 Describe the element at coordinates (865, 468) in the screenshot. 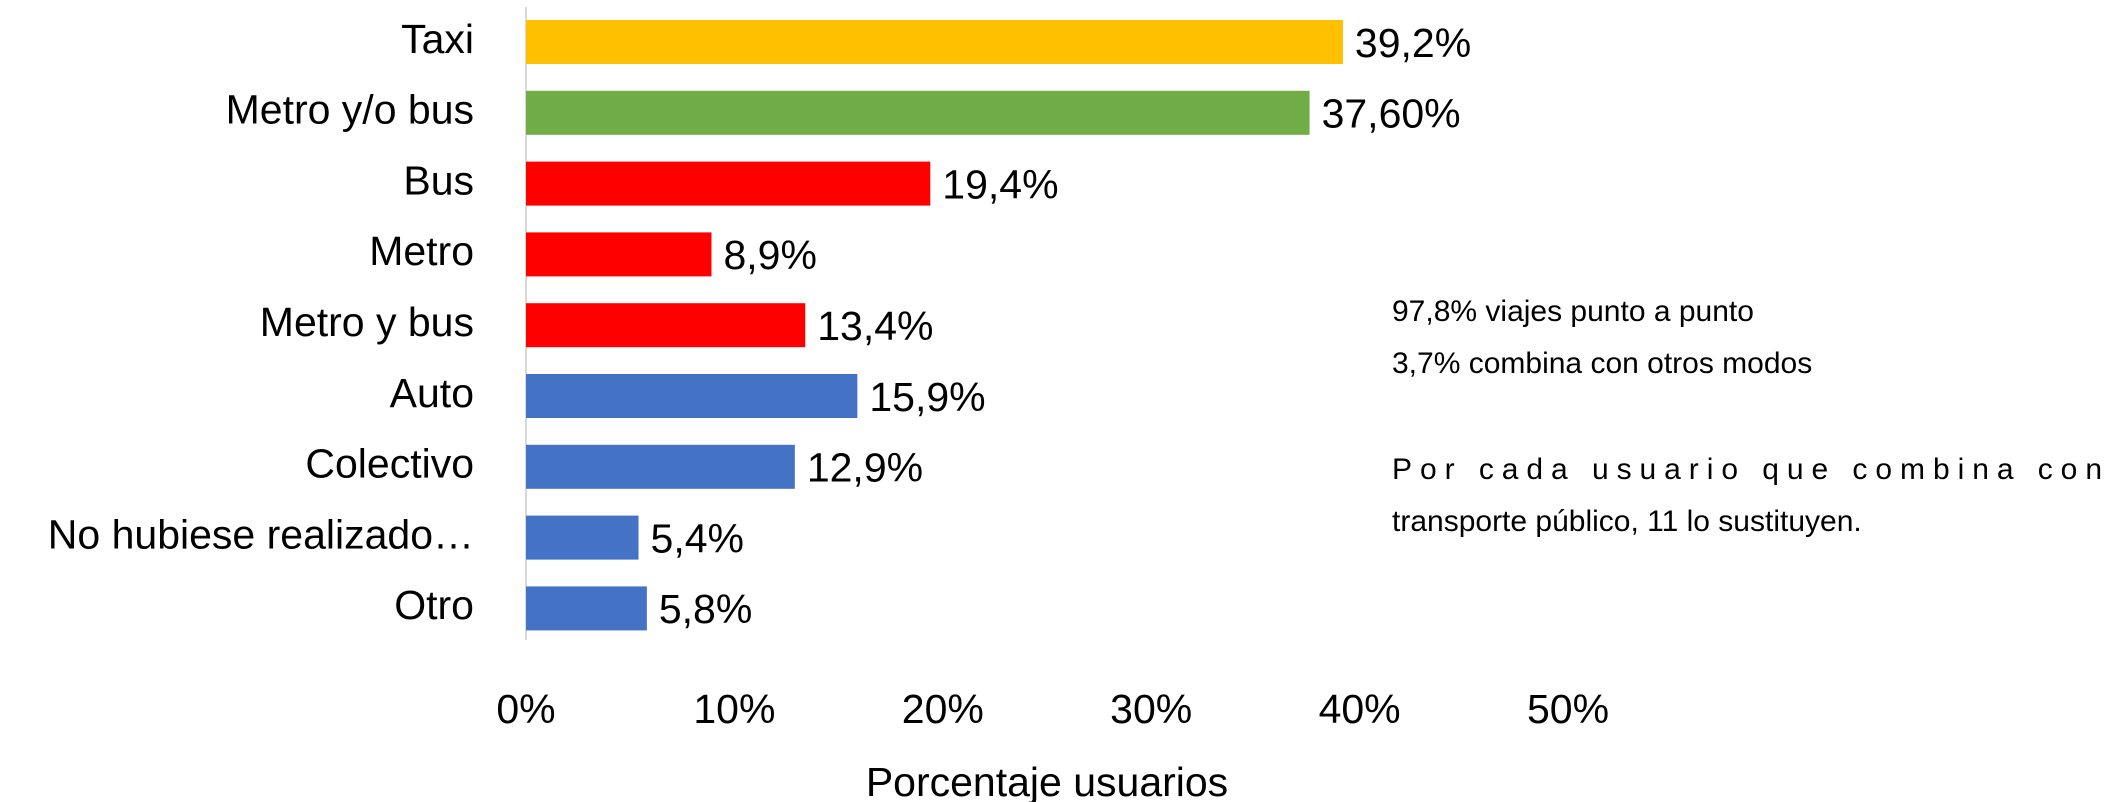

I see `data-label: 12,9%` at that location.